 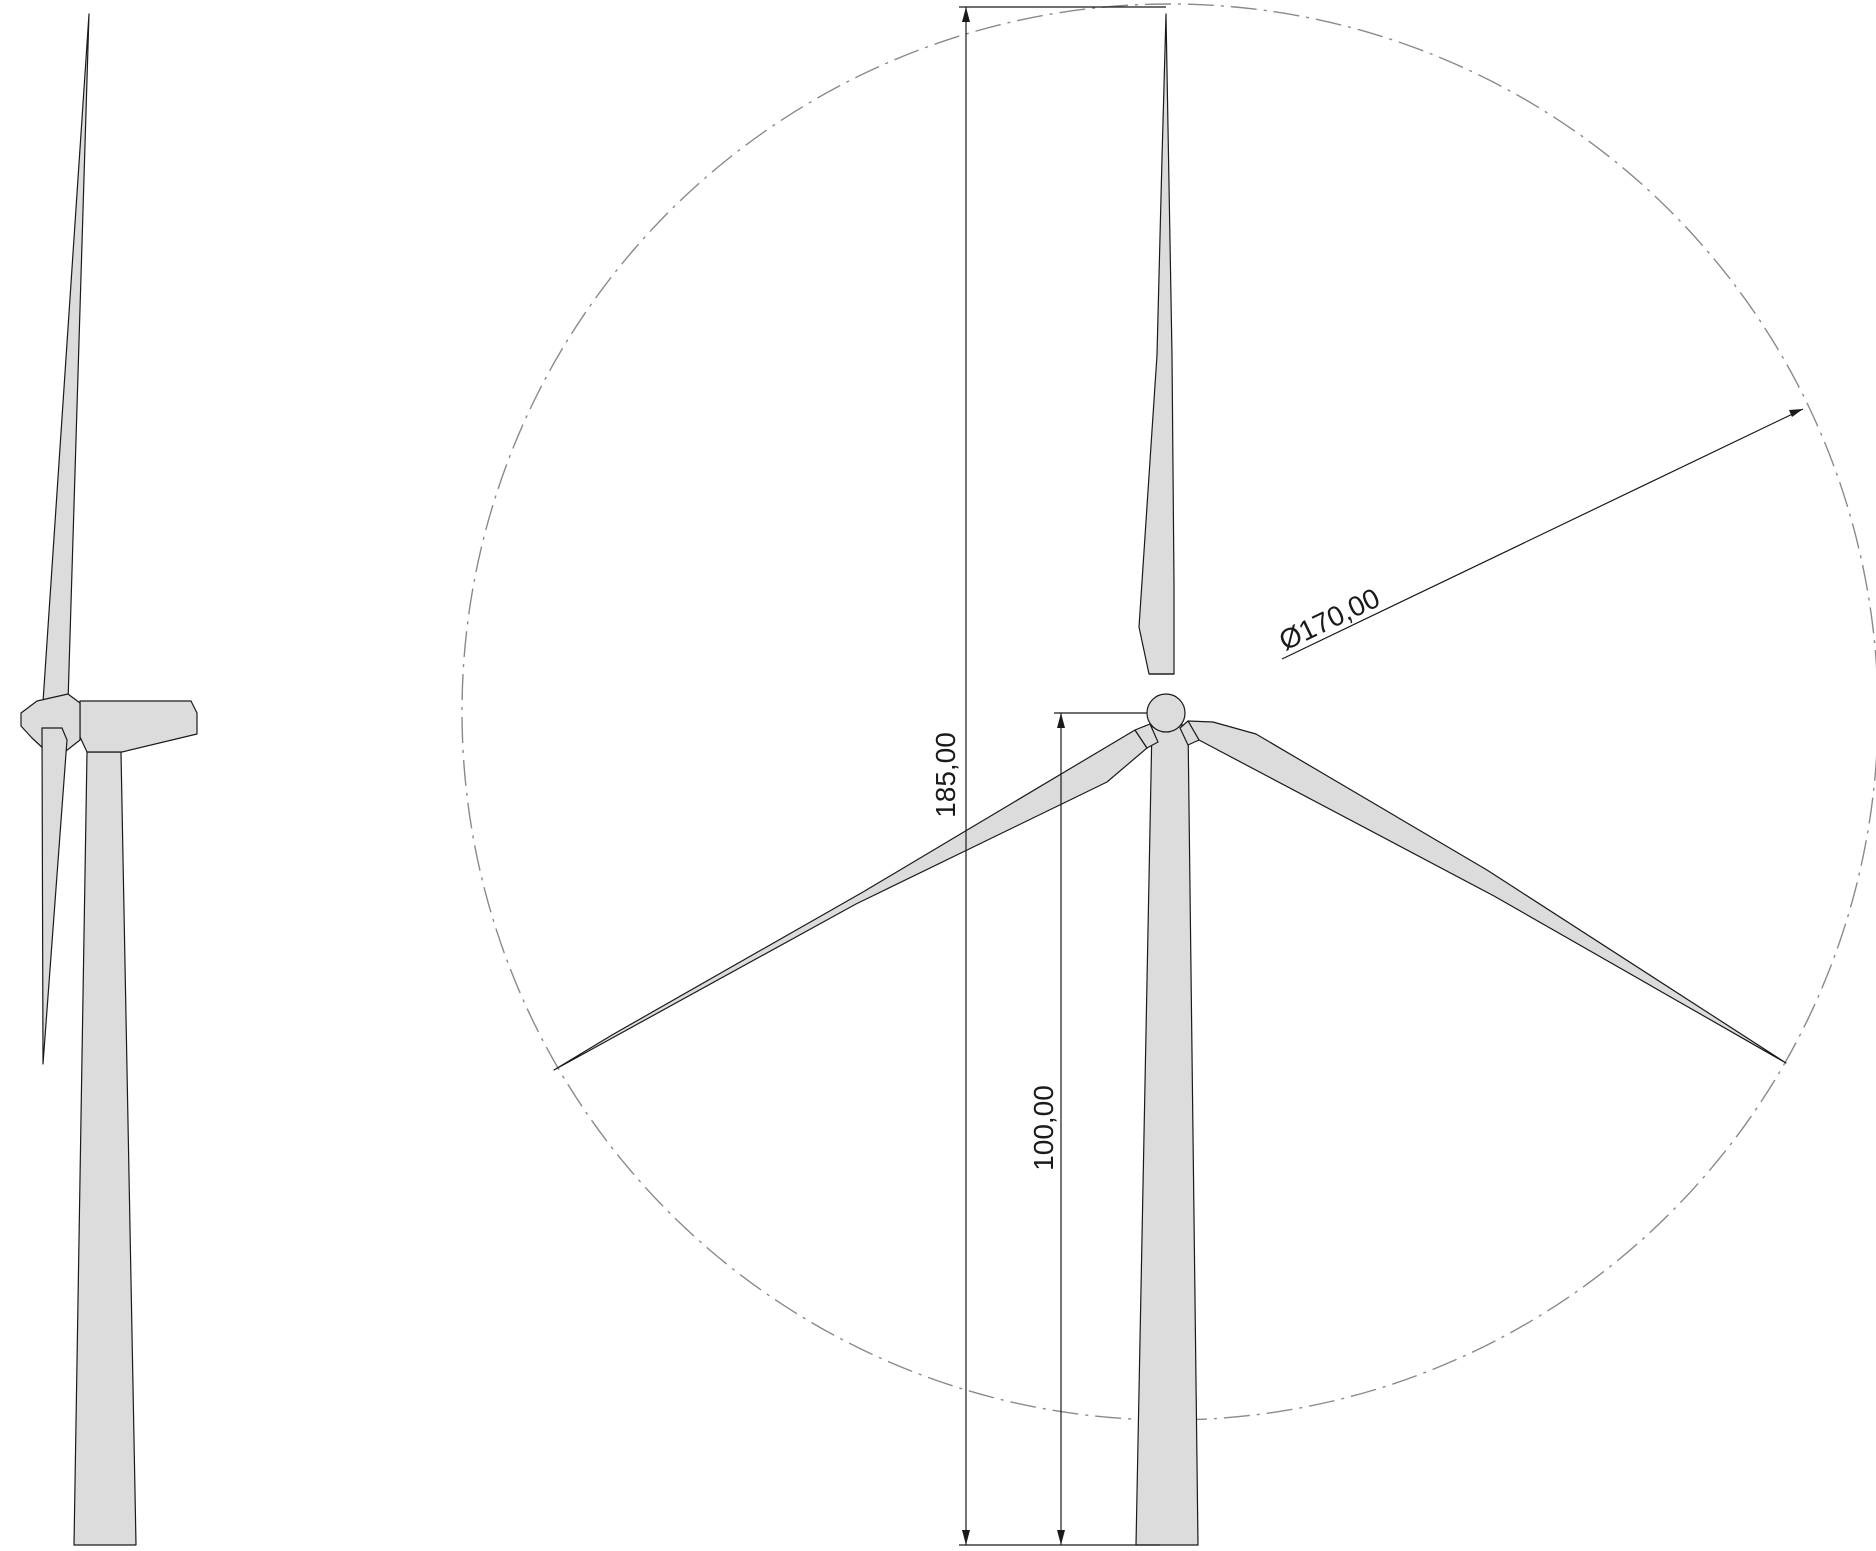 I want to click on side-view, so click(x=109, y=779).